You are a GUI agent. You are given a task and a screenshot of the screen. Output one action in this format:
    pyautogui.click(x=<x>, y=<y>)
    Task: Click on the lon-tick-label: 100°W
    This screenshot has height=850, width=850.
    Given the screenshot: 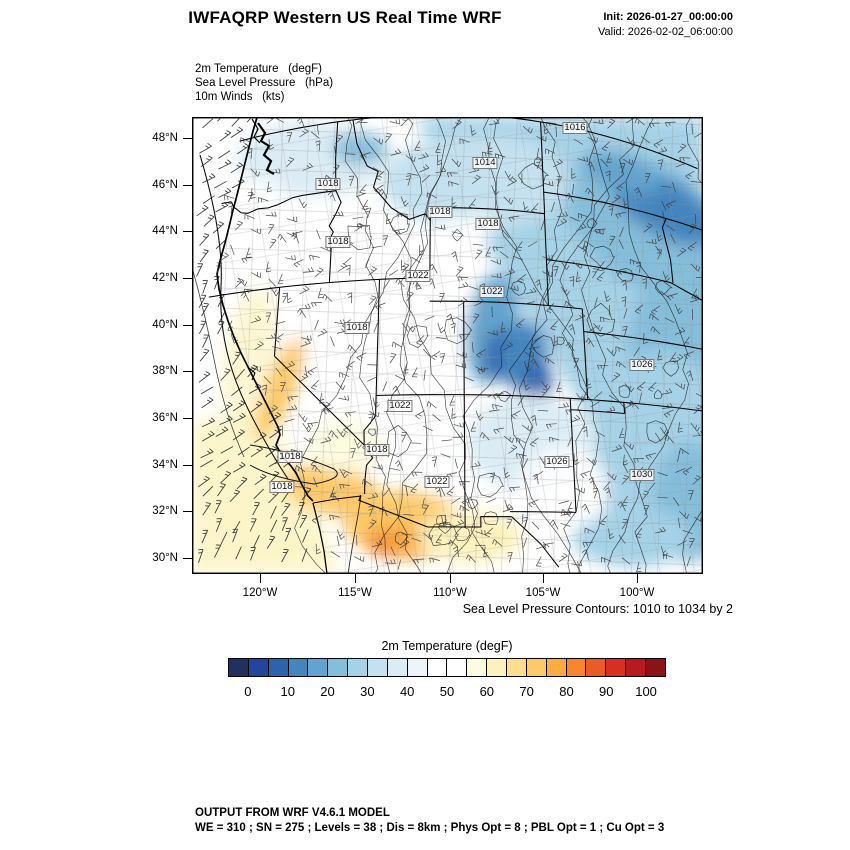 What is the action you would take?
    pyautogui.click(x=637, y=593)
    